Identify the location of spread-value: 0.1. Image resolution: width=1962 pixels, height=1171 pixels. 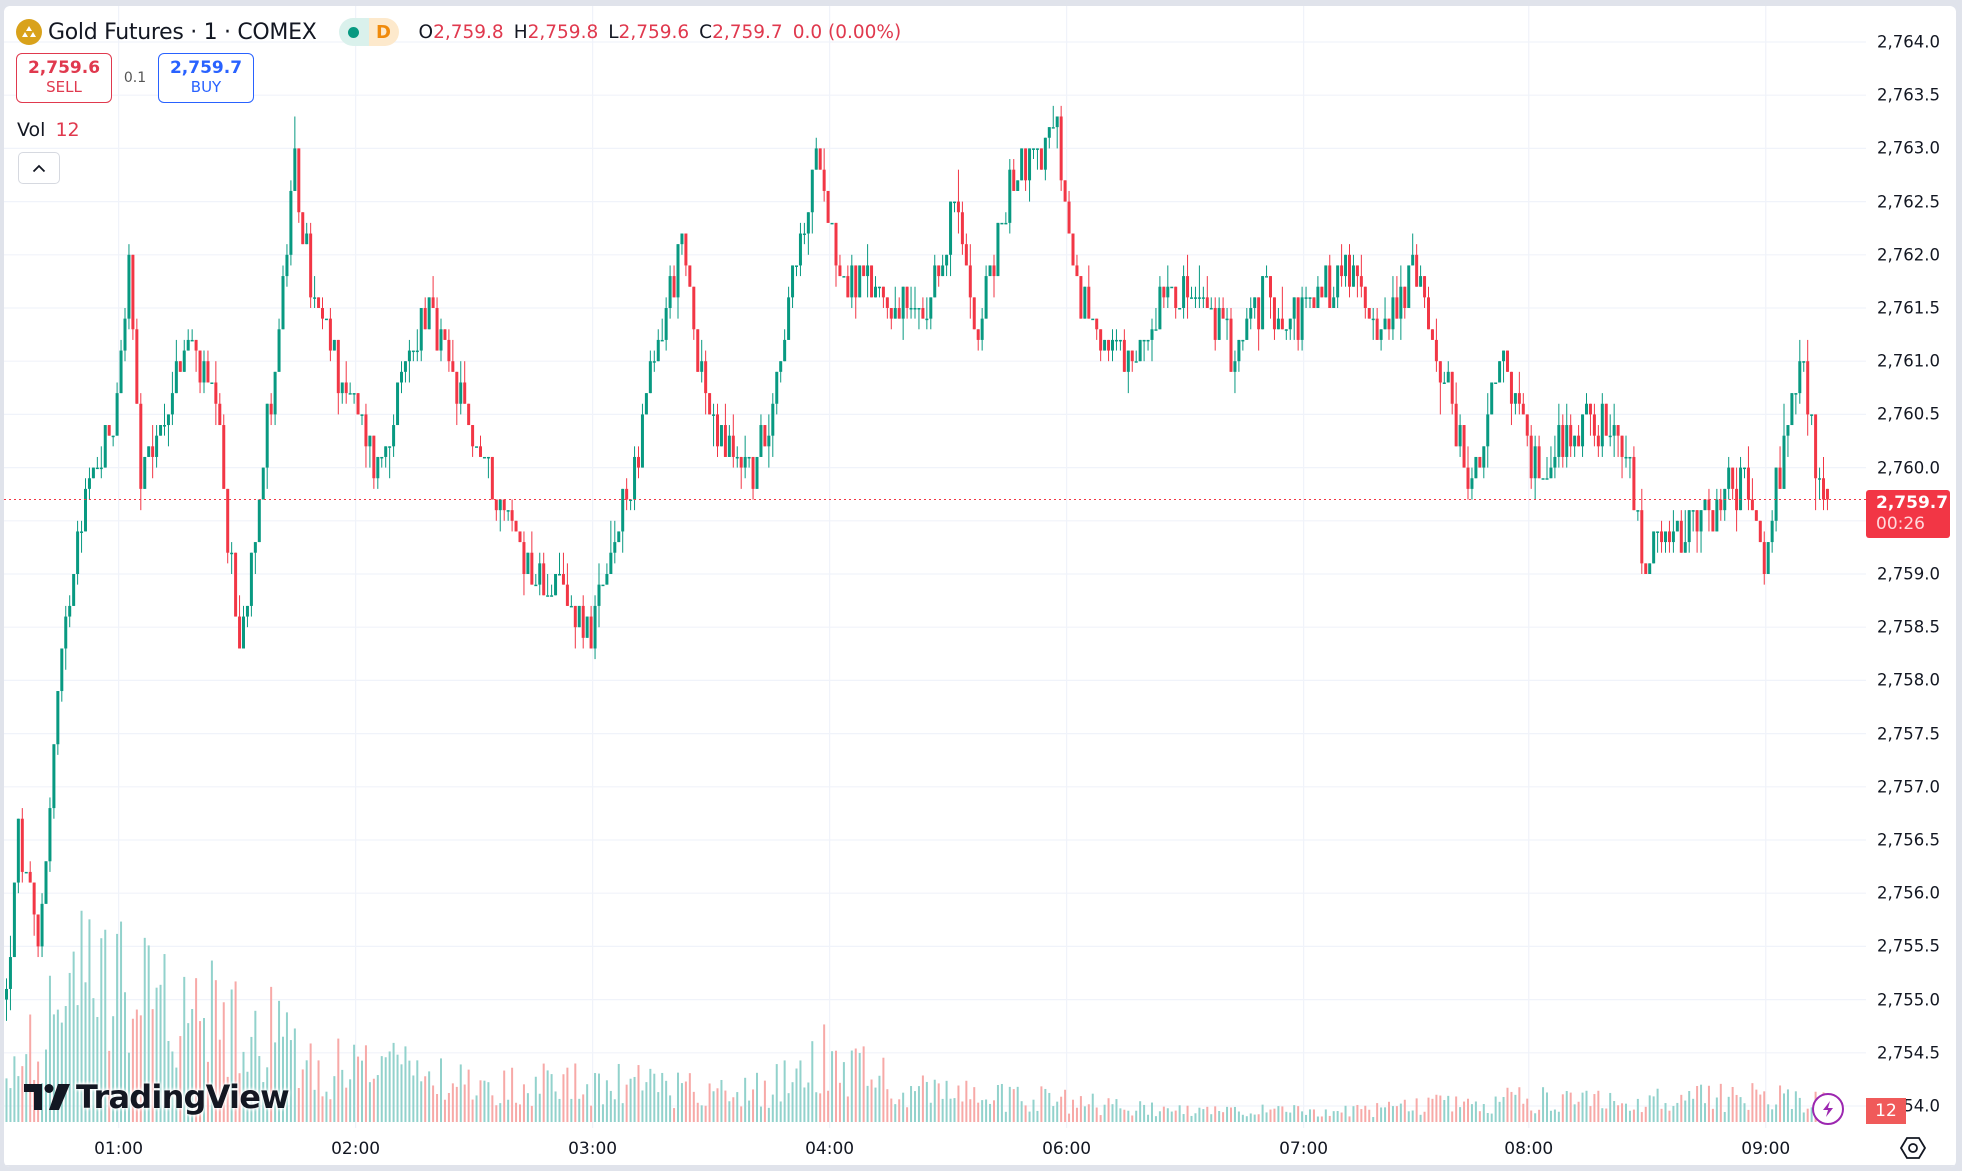
(135, 78).